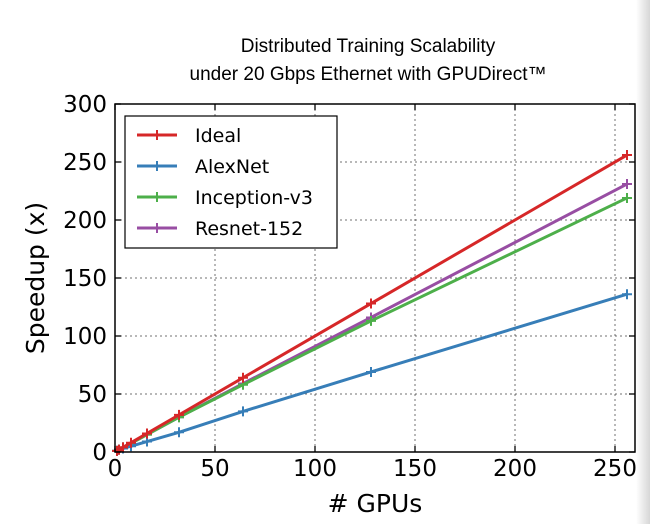 The image size is (650, 524). Describe the element at coordinates (249, 229) in the screenshot. I see `legend-label: Resnet-152` at that location.